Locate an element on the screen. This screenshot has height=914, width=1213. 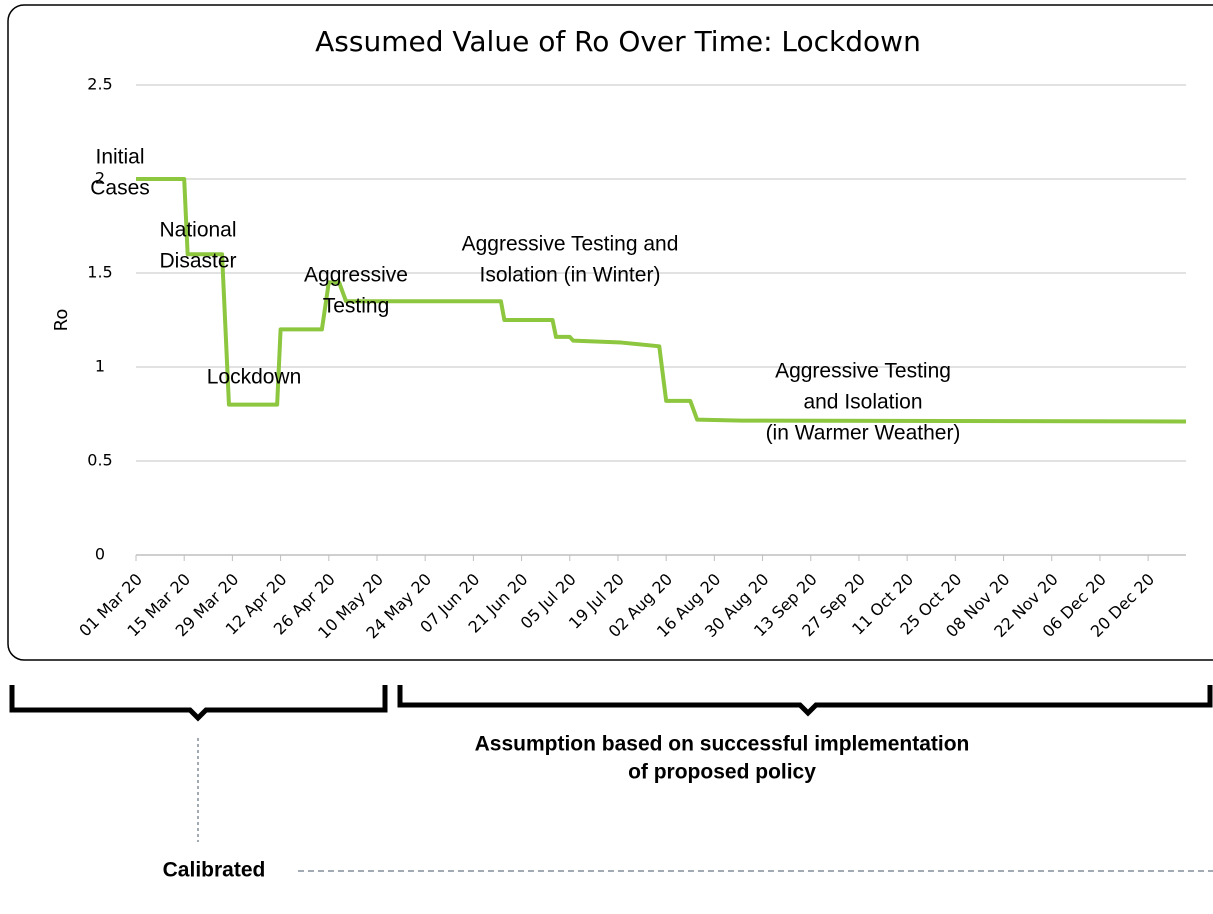
annotation: Lockdown is located at coordinates (254, 377).